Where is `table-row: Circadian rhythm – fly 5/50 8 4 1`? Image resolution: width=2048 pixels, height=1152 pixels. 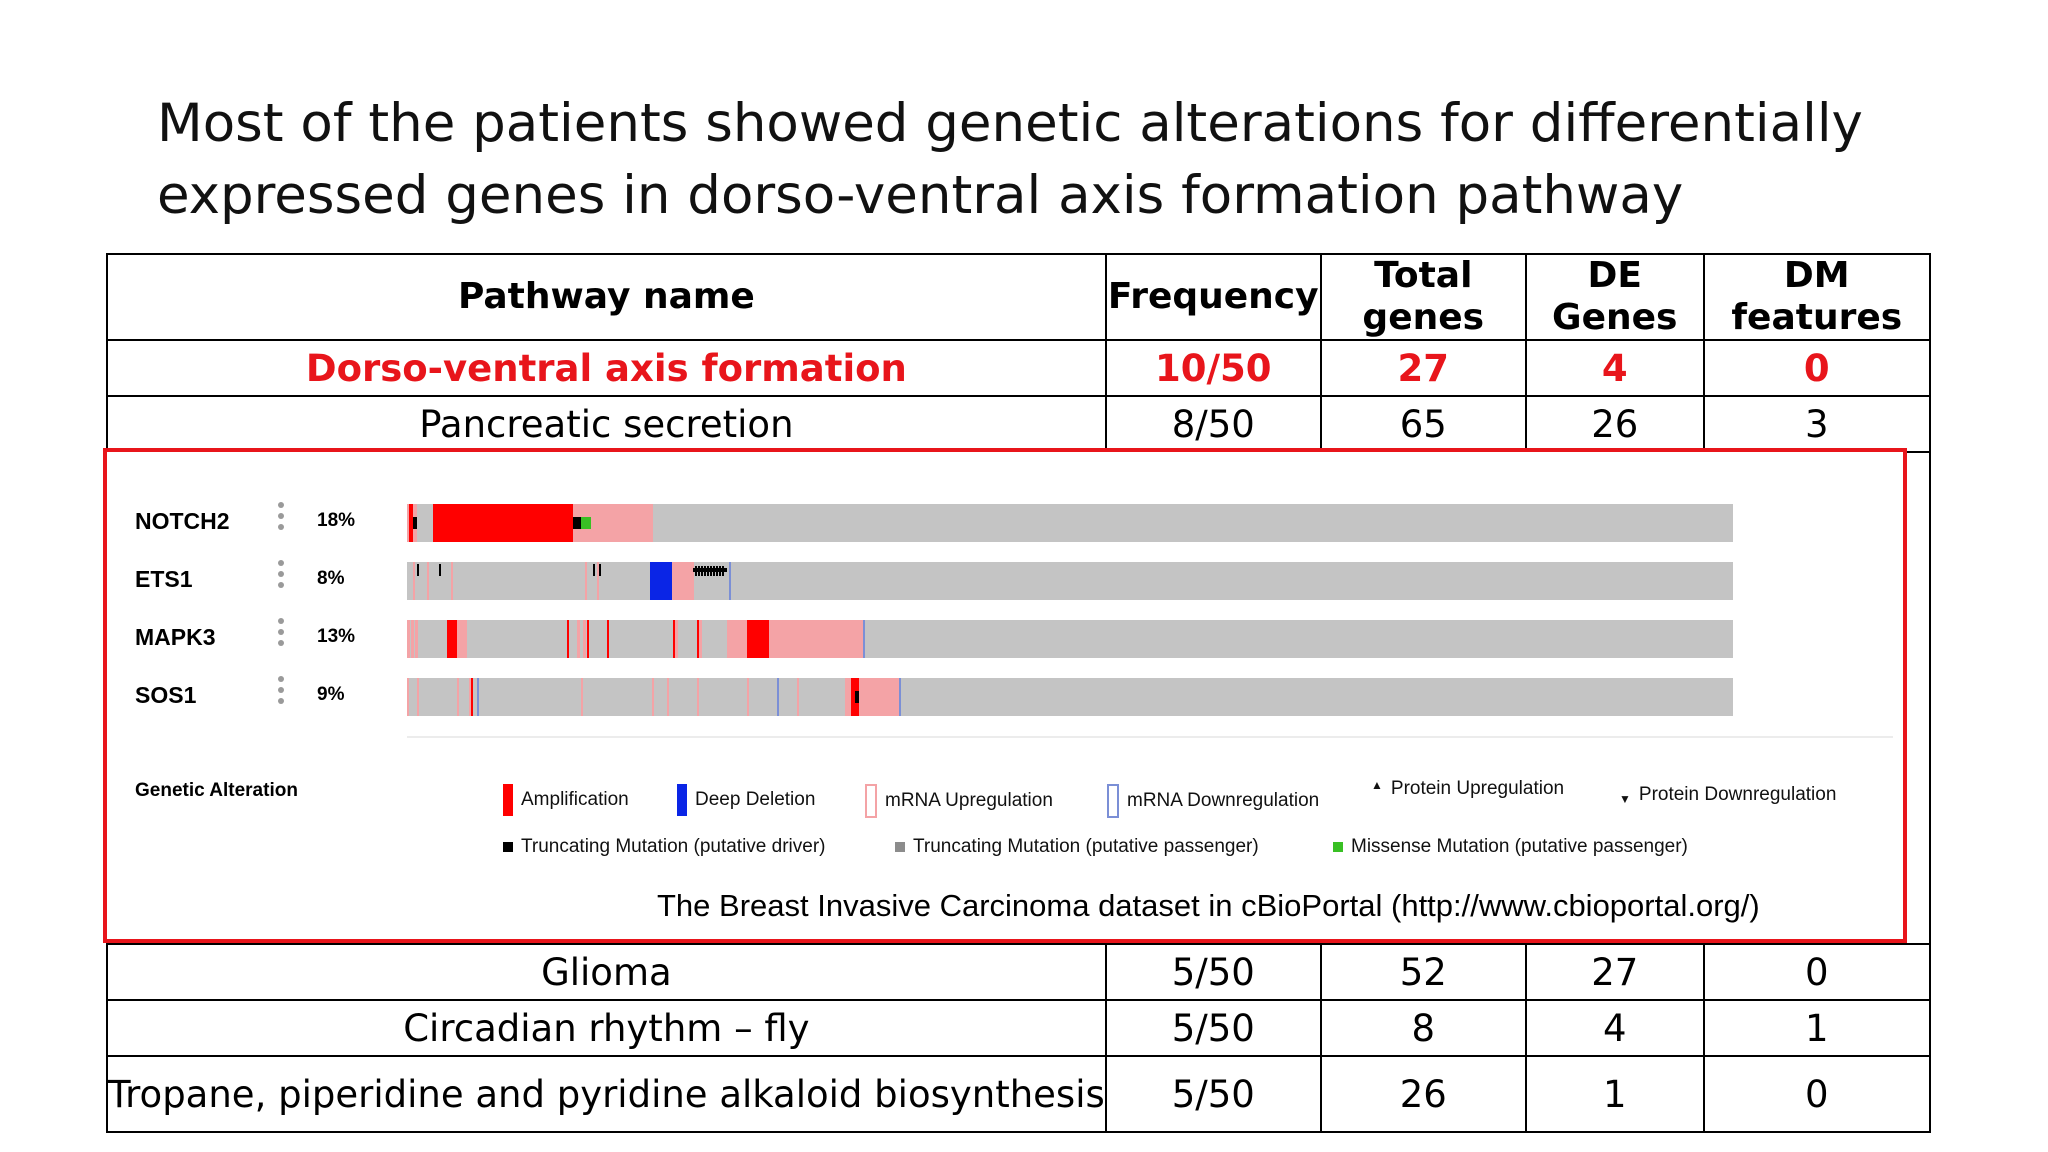
table-row: Circadian rhythm – fly 5/50 8 4 1 is located at coordinates (1018, 1028).